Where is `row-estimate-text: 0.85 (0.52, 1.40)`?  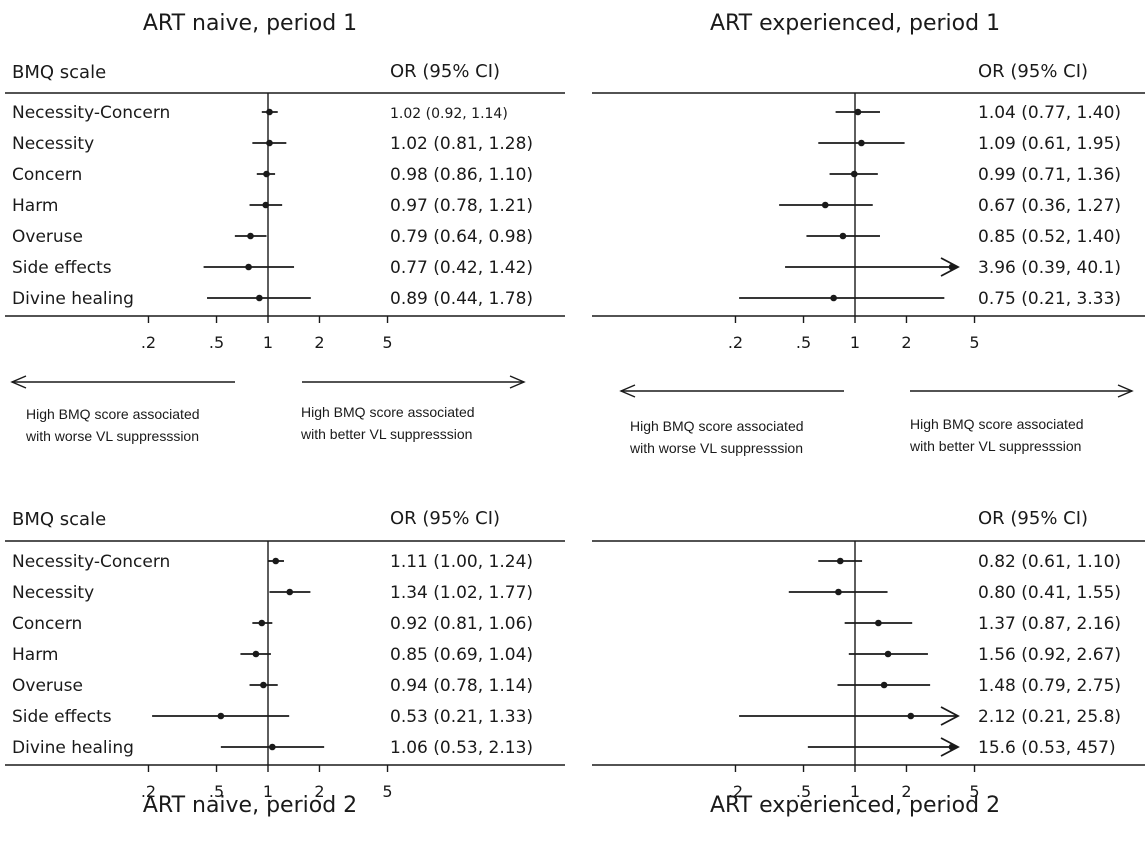
row-estimate-text: 0.85 (0.52, 1.40) is located at coordinates (1049, 237).